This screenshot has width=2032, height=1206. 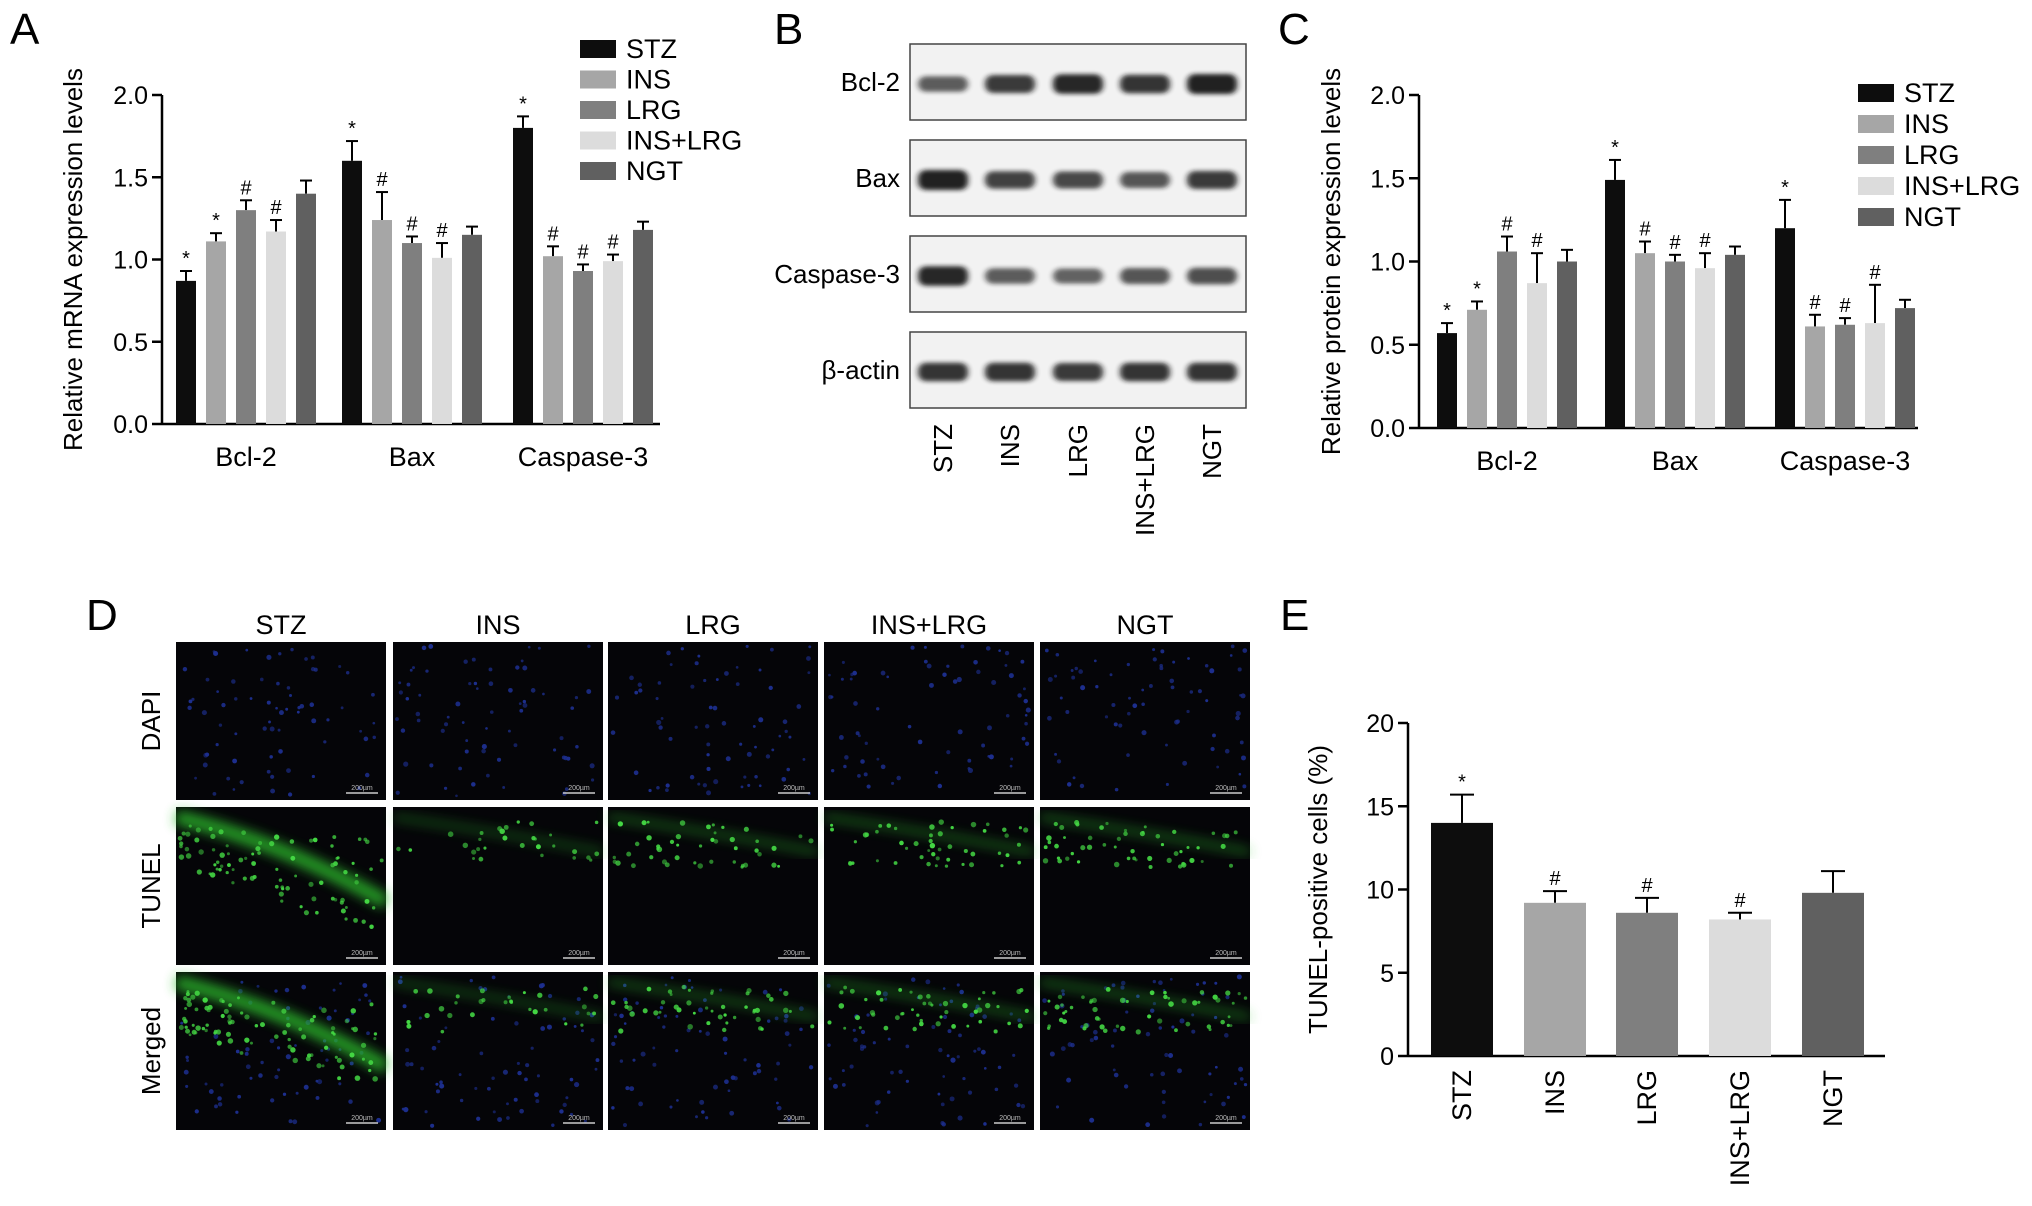 I want to click on micrograph-image: 200µm, so click(x=498, y=886).